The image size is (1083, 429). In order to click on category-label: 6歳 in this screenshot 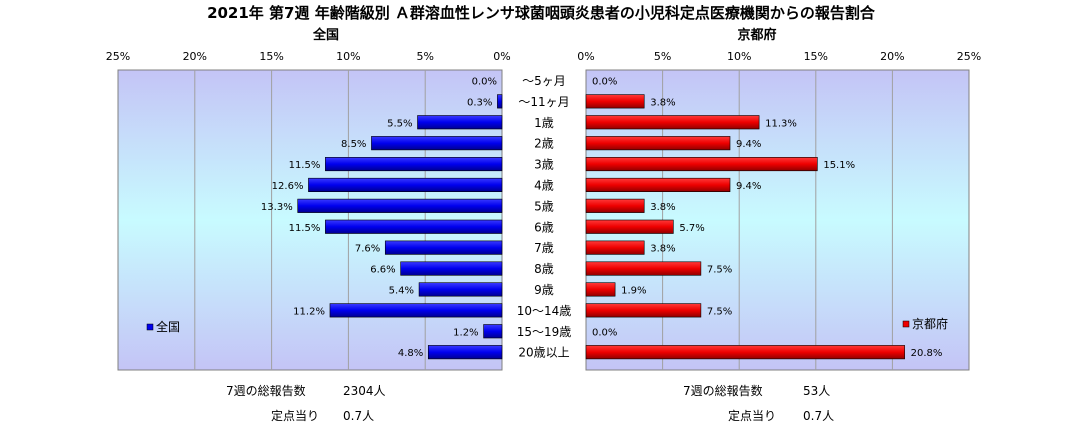, I will do `click(544, 227)`.